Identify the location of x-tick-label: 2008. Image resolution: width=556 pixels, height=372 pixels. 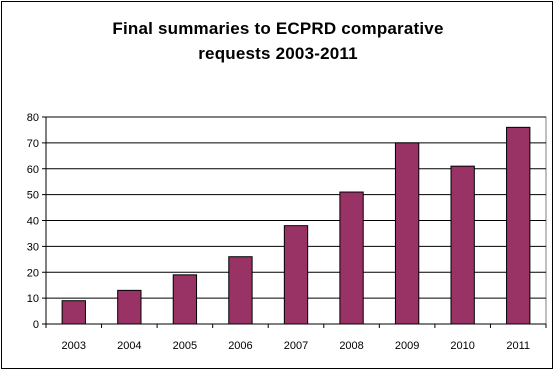
(351, 346).